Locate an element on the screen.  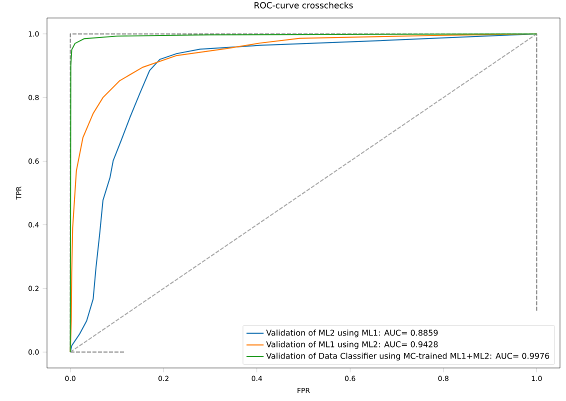
legend-label: Validation of Data Classifier using MC-trained ML1+ML2: AUC= 0.9976 is located at coordinates (408, 356).